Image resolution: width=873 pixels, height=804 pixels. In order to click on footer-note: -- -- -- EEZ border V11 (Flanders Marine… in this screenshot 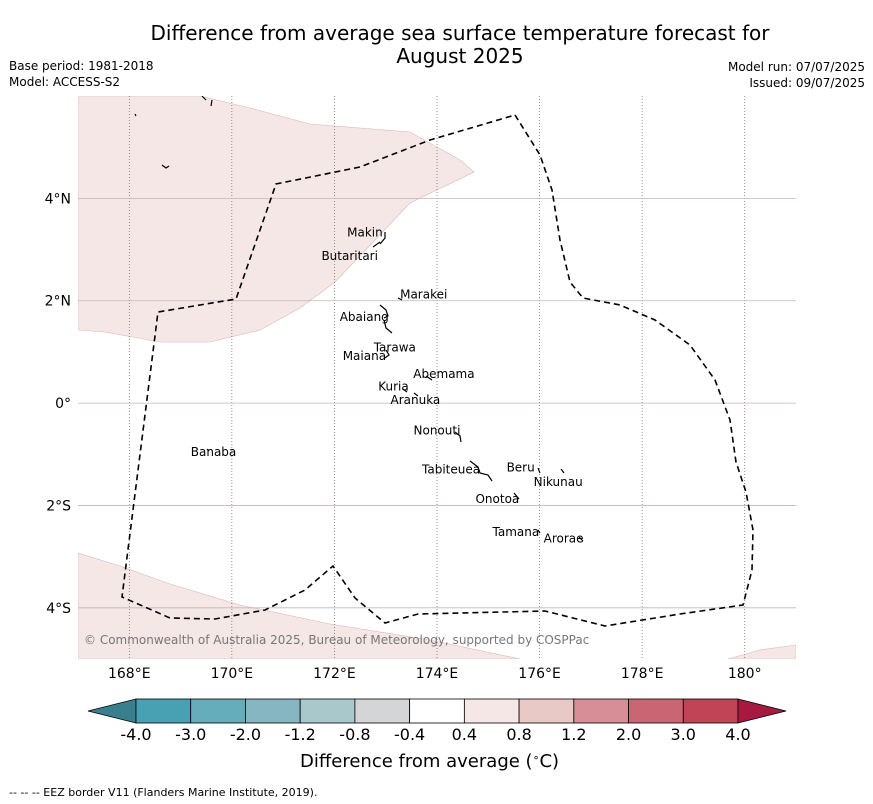, I will do `click(163, 792)`.